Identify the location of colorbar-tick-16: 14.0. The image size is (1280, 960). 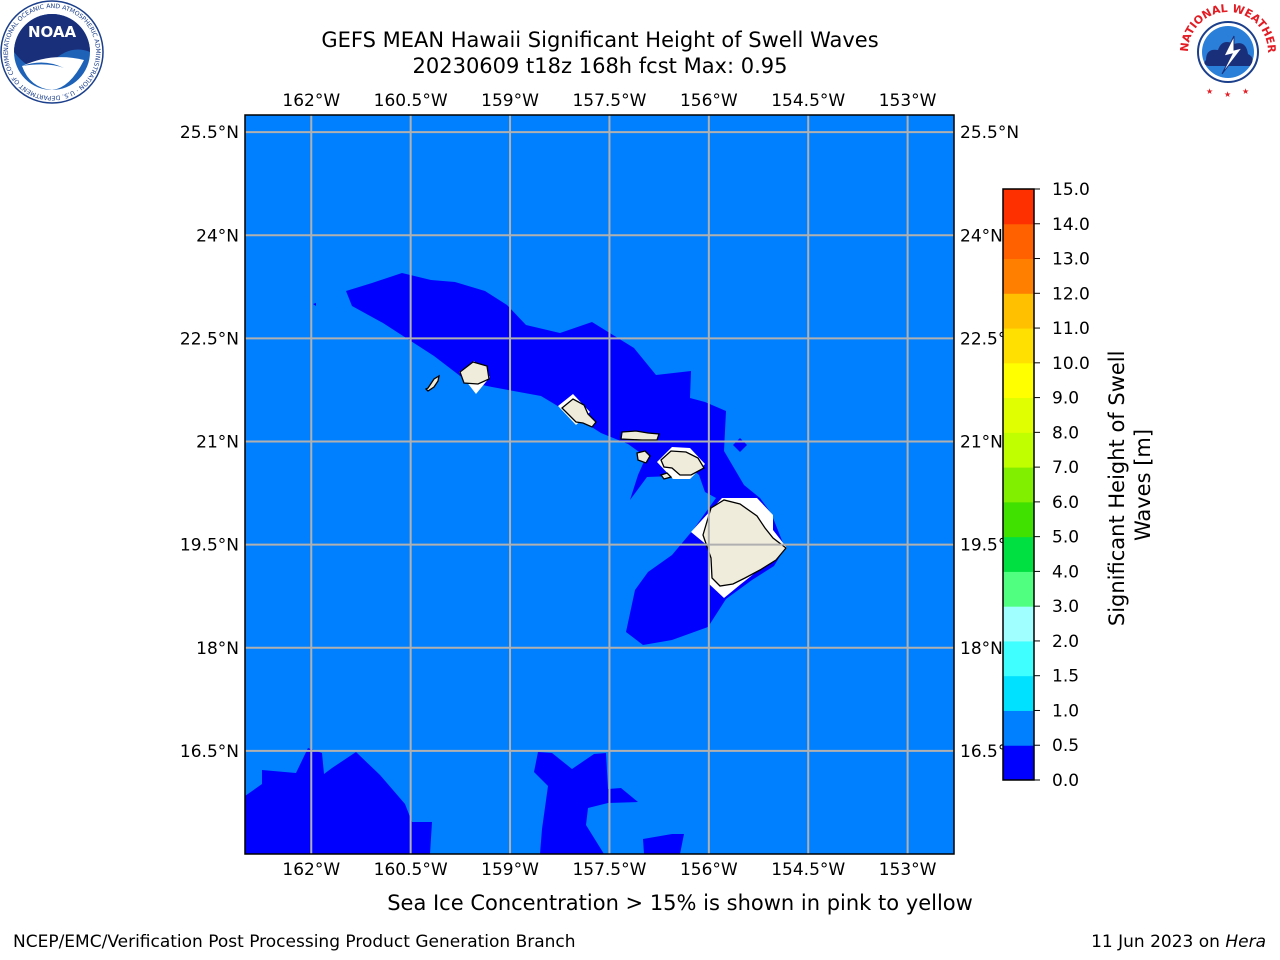
(1071, 225).